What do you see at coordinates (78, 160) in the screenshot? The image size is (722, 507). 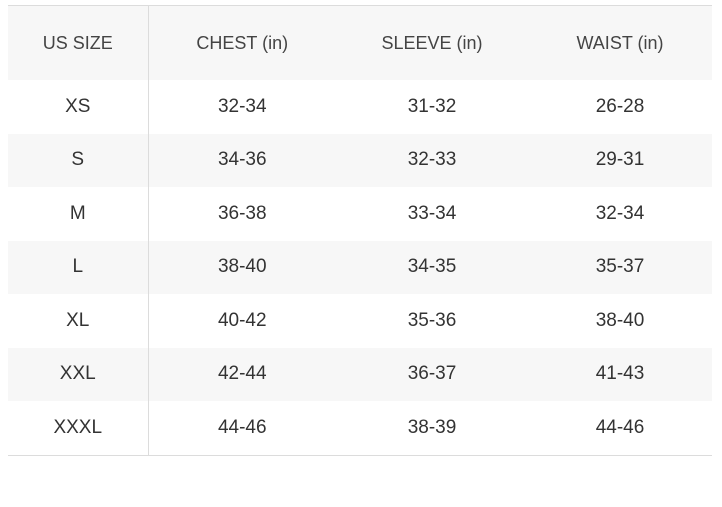 I see `size-cell: S` at bounding box center [78, 160].